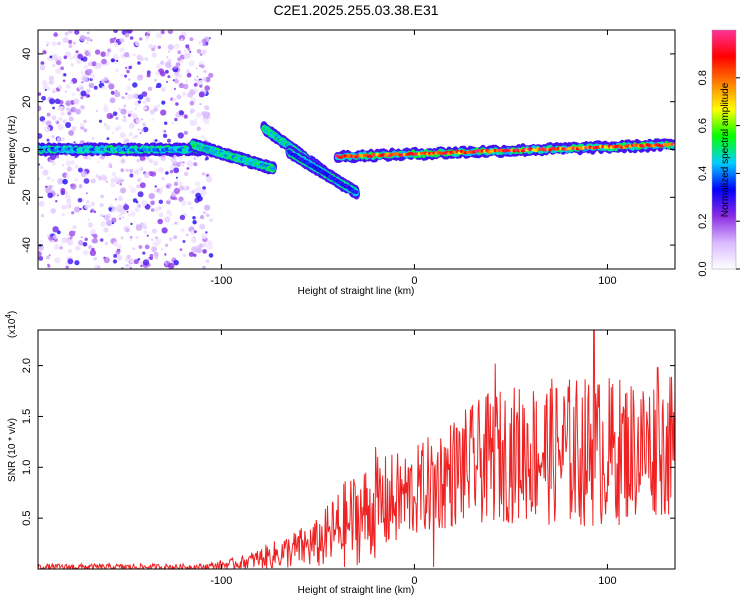  What do you see at coordinates (27, 149) in the screenshot?
I see `spectrogram-y-tick-label: 0` at bounding box center [27, 149].